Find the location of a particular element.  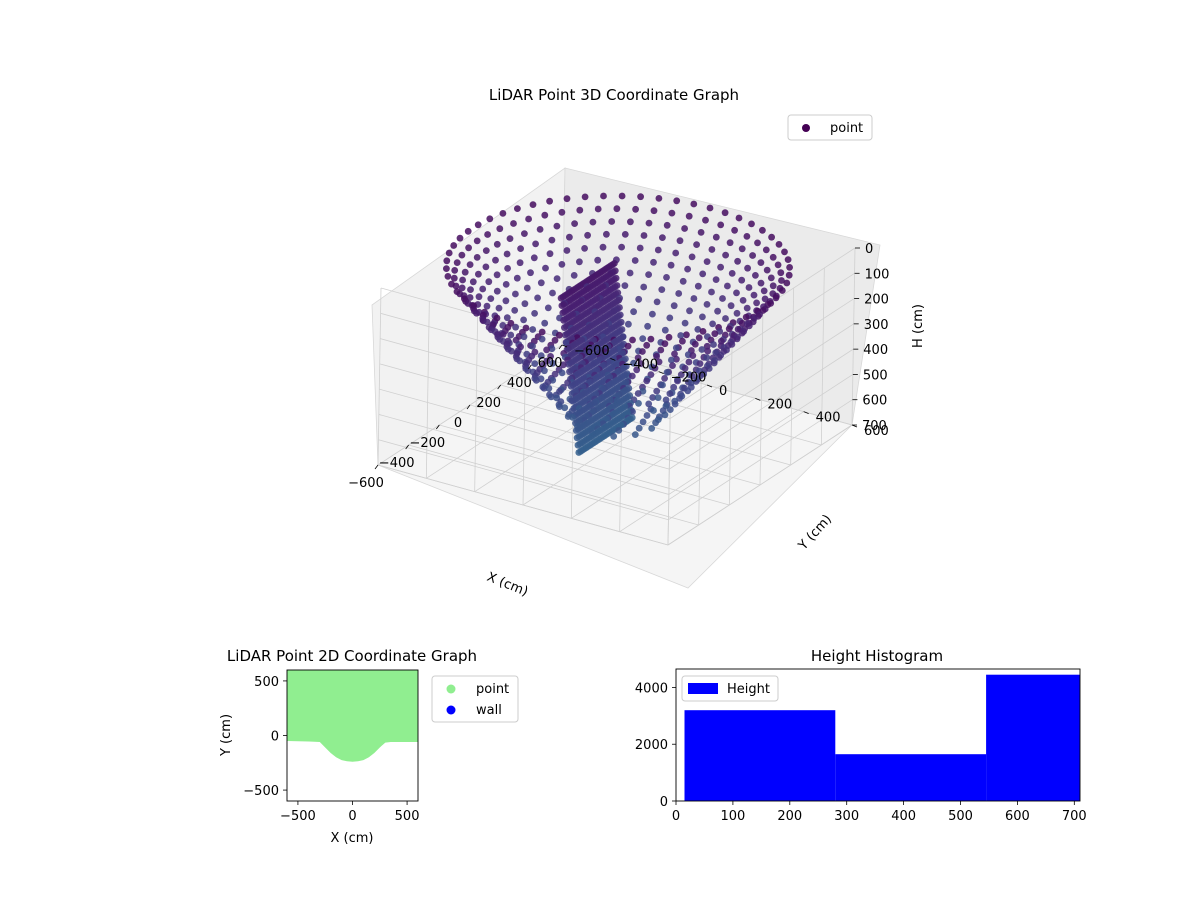

x-tick-label-3d: 400 is located at coordinates (519, 383).